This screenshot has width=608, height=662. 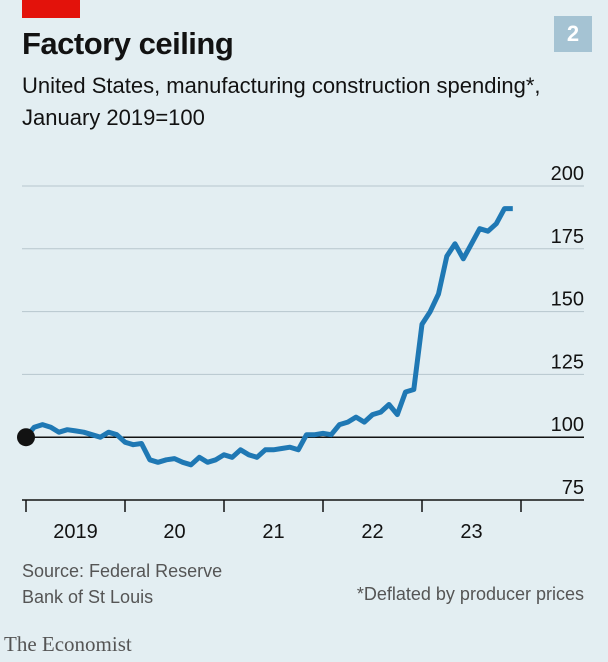 I want to click on y-tick-label: 100, so click(x=567, y=425).